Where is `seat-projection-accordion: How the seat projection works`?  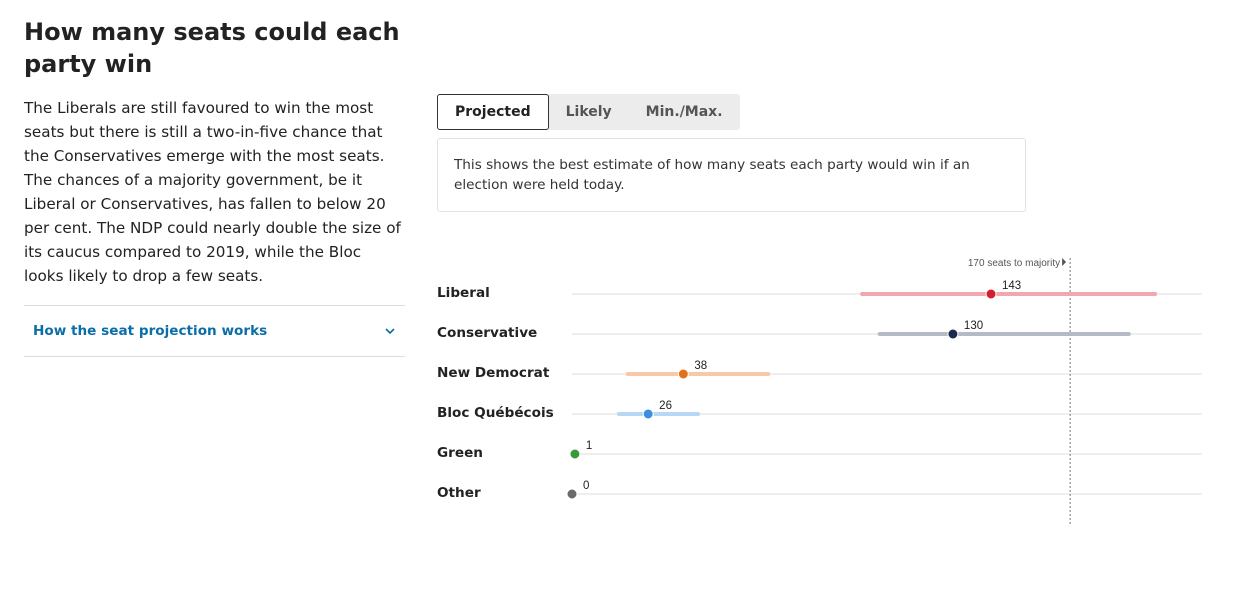
seat-projection-accordion: How the seat projection works is located at coordinates (214, 331).